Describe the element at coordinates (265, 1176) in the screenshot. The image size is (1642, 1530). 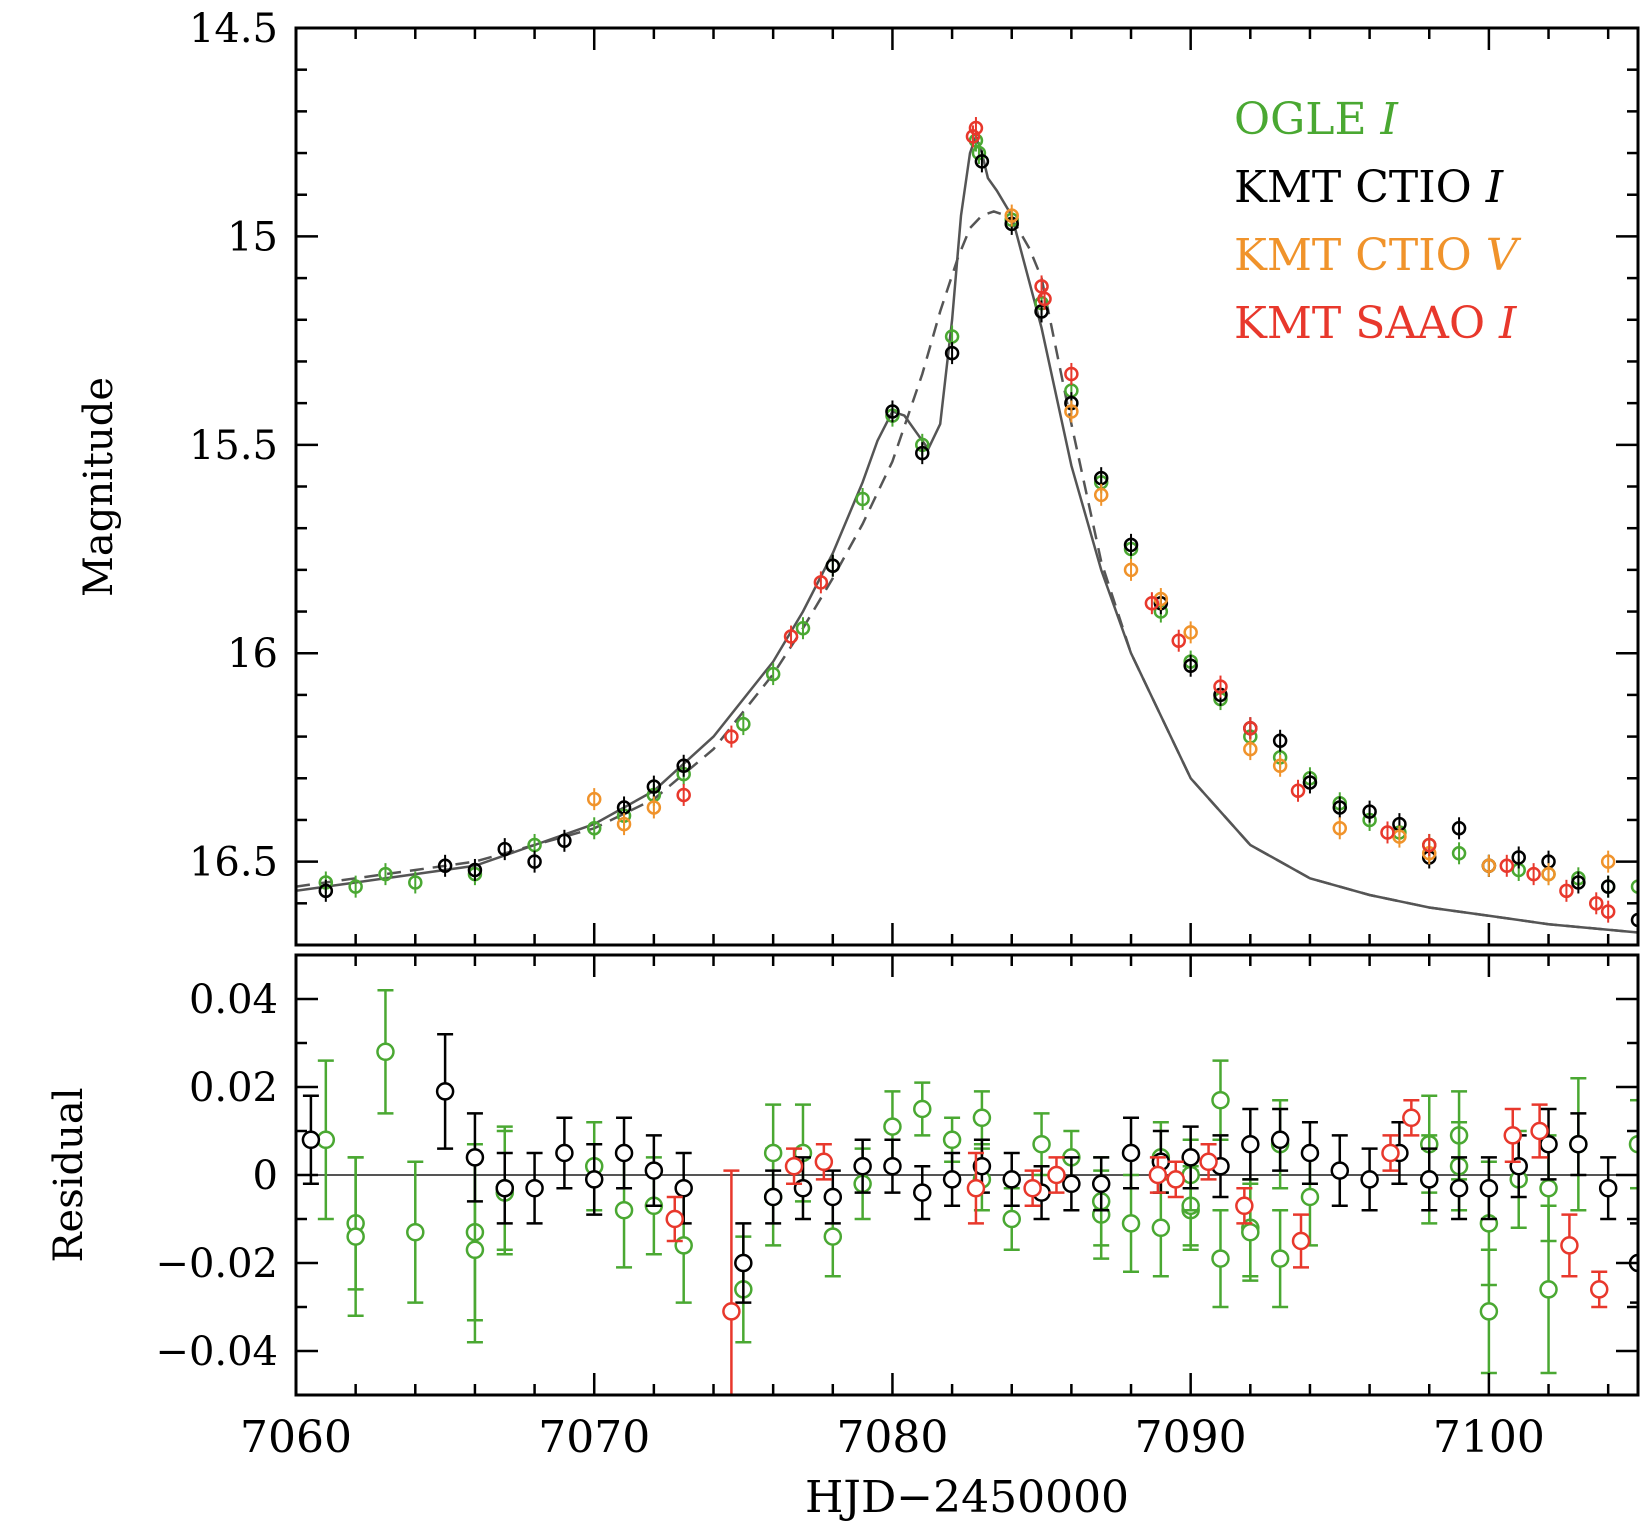
I see `y-tick-label: 0` at that location.